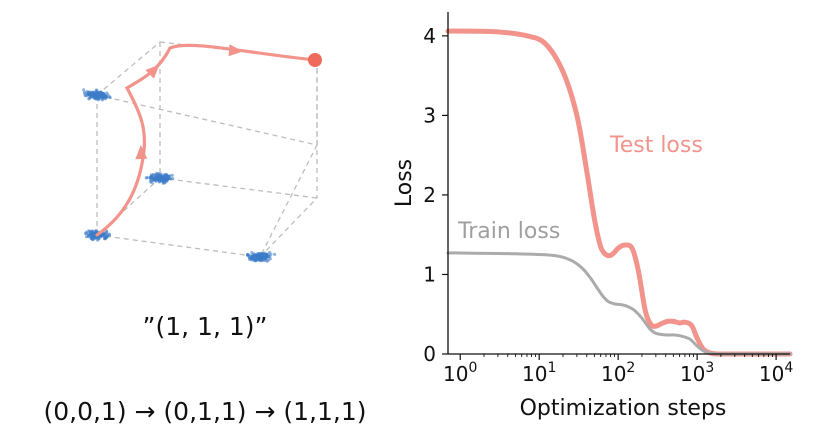 Image resolution: width=834 pixels, height=442 pixels. What do you see at coordinates (776, 373) in the screenshot?
I see `x-tick-label: 10⁴` at bounding box center [776, 373].